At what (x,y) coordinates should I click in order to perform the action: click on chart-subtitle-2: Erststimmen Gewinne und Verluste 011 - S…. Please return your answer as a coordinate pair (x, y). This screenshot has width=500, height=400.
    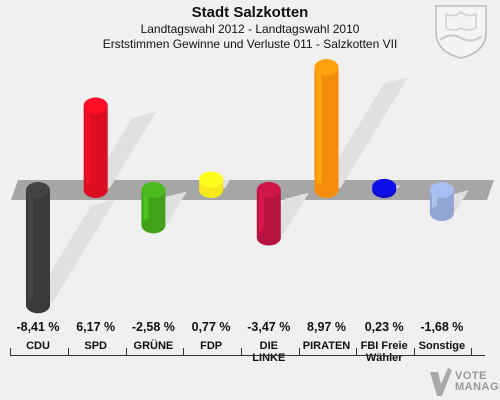
    Looking at the image, I should click on (250, 44).